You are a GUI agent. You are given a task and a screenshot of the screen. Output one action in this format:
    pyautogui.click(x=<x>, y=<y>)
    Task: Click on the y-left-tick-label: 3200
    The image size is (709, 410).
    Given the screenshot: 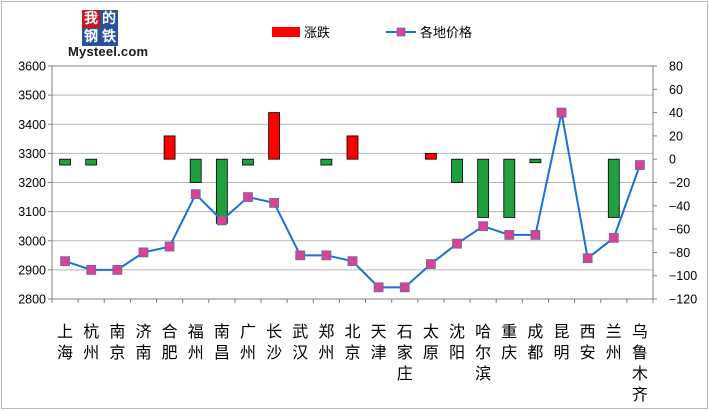 What is the action you would take?
    pyautogui.click(x=32, y=183)
    